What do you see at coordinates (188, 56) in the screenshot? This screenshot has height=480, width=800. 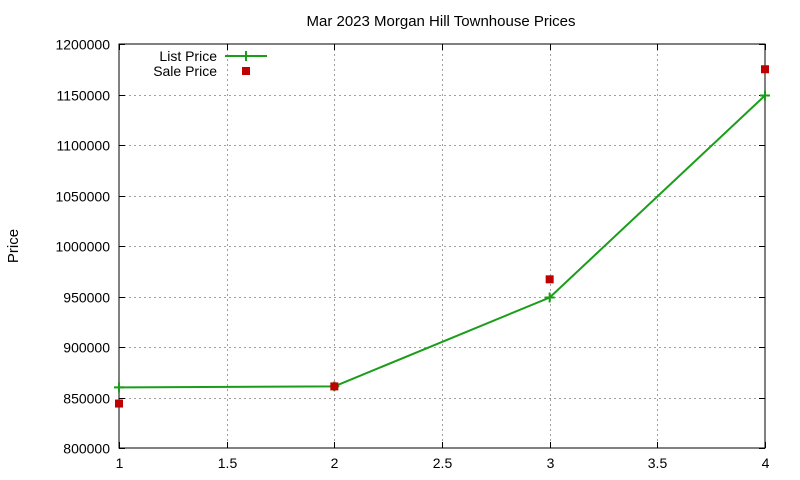 I see `legend-label: List Price` at bounding box center [188, 56].